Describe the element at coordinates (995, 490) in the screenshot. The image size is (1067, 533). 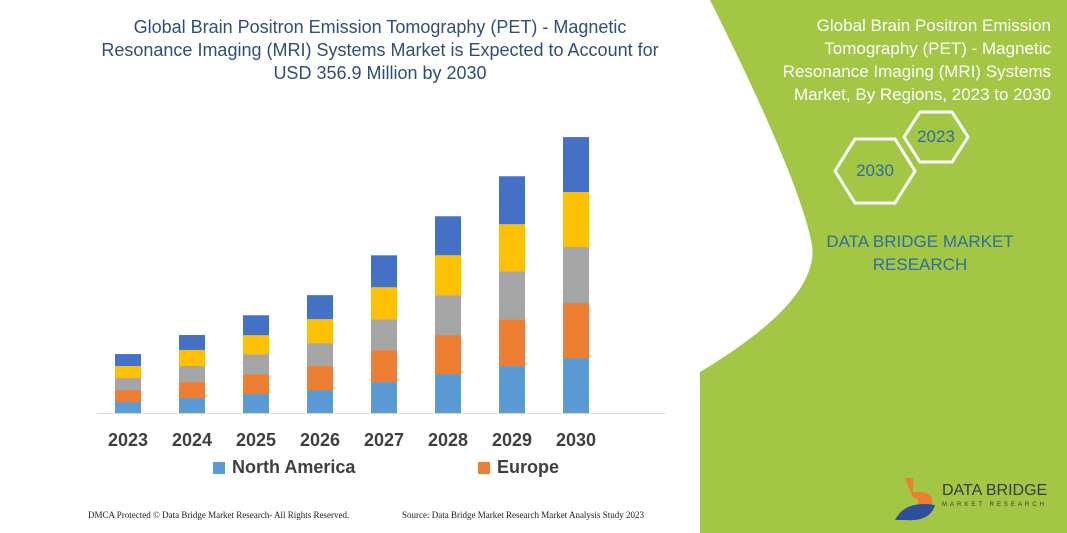
I see `logo-name: DATA BRIDGE` at that location.